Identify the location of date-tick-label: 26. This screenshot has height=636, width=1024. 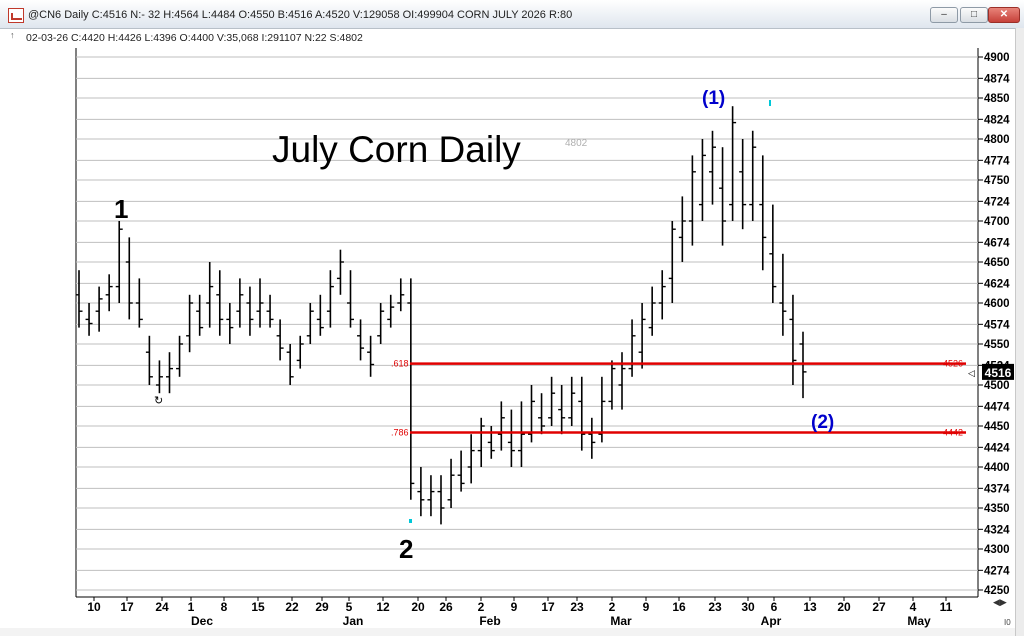
(446, 607).